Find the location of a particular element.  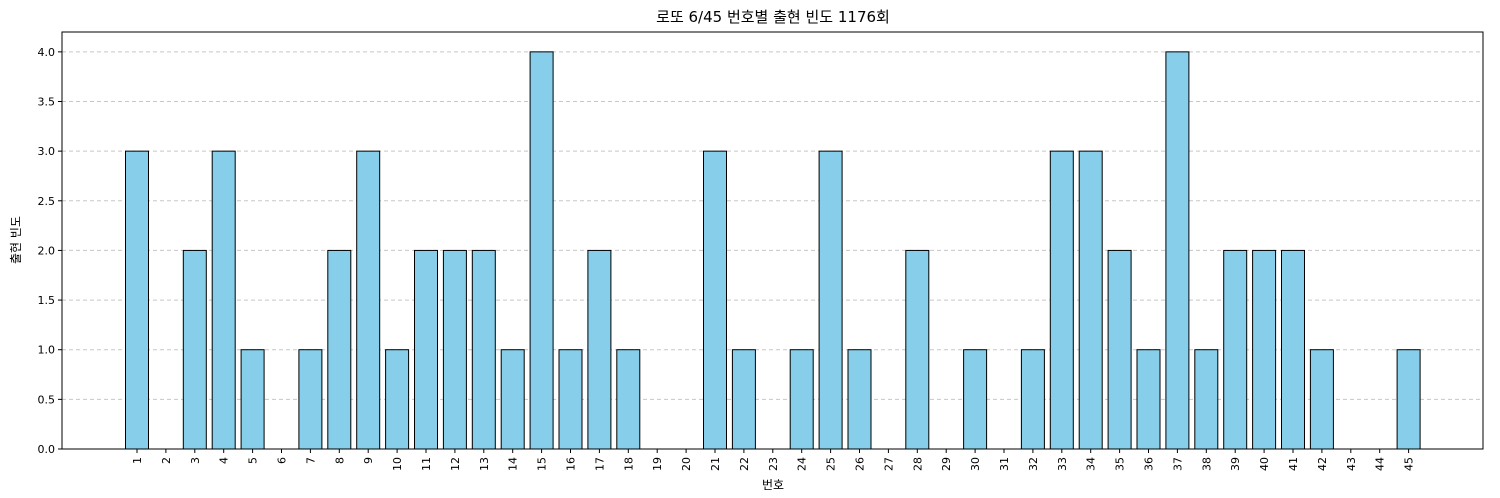

x-tick-label: 34 is located at coordinates (1091, 464).